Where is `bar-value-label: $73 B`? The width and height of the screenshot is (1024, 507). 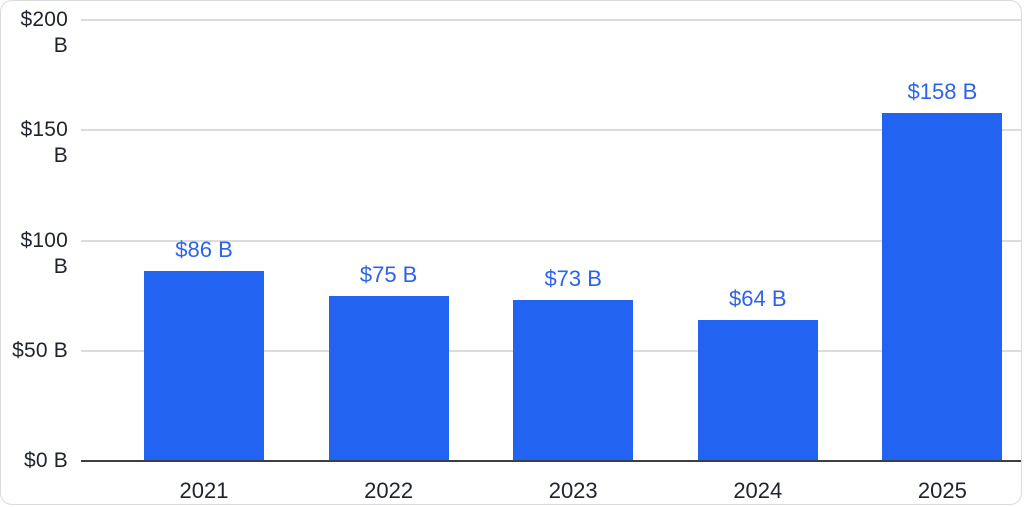 bar-value-label: $73 B is located at coordinates (573, 279).